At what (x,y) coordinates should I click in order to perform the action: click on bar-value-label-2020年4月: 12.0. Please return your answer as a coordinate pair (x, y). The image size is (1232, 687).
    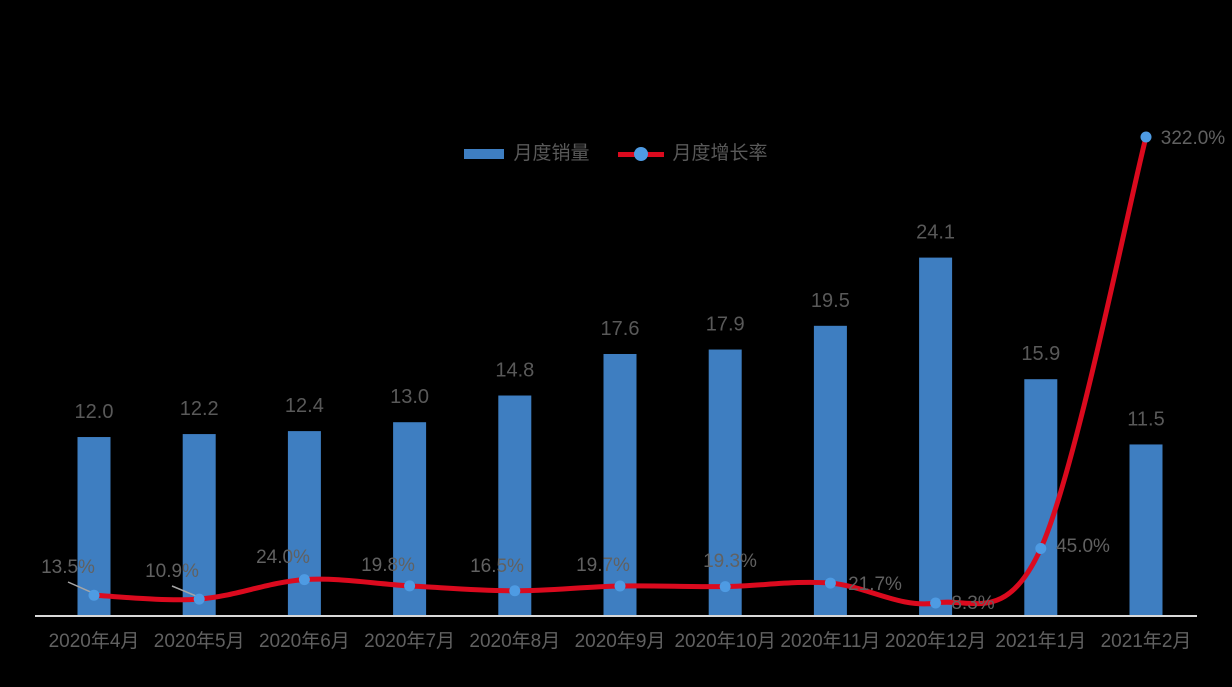
    Looking at the image, I should click on (94, 412).